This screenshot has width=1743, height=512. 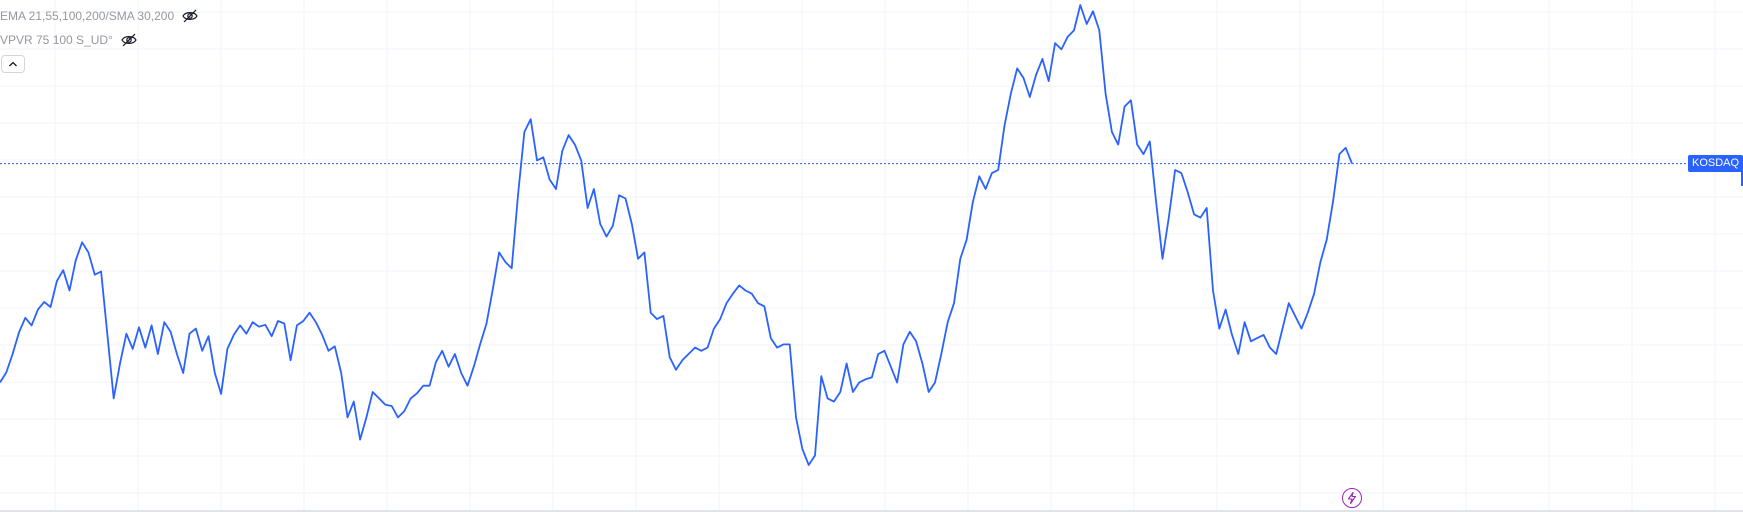 I want to click on price-tag-tick, so click(x=1742, y=170).